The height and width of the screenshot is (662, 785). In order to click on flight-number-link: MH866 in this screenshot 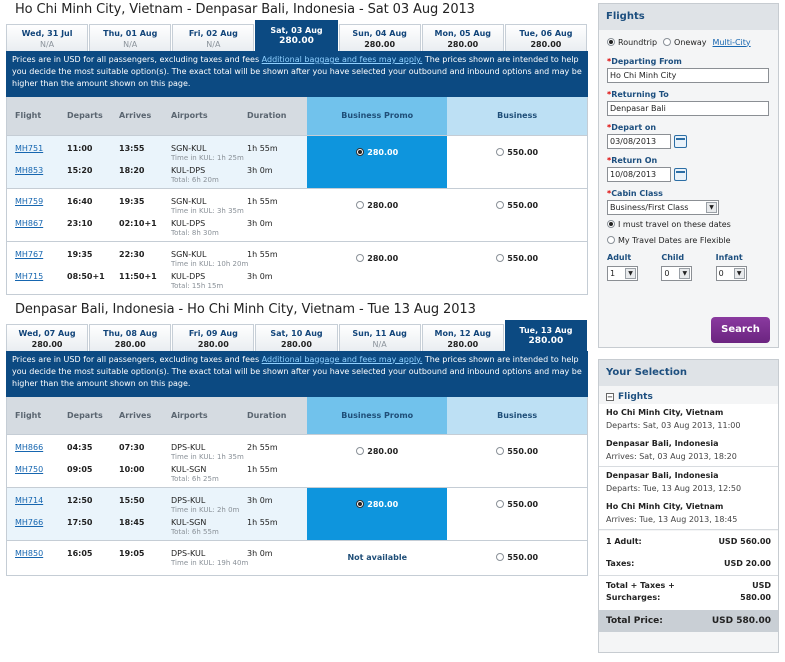, I will do `click(29, 447)`.